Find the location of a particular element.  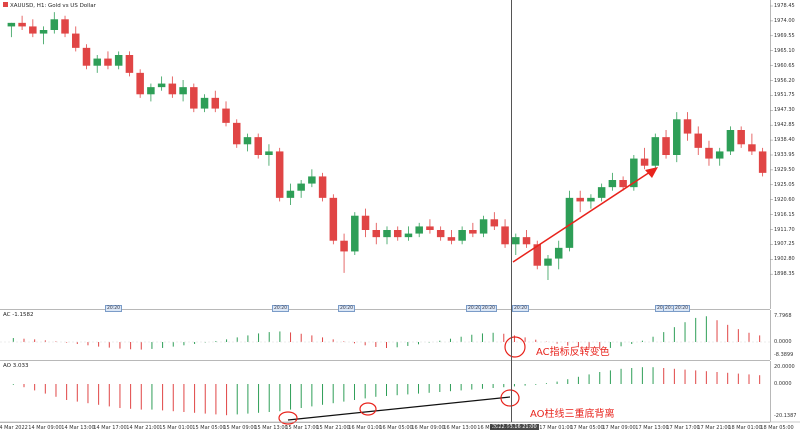

time-tick-label: 14 Mar 21:00 is located at coordinates (143, 428).